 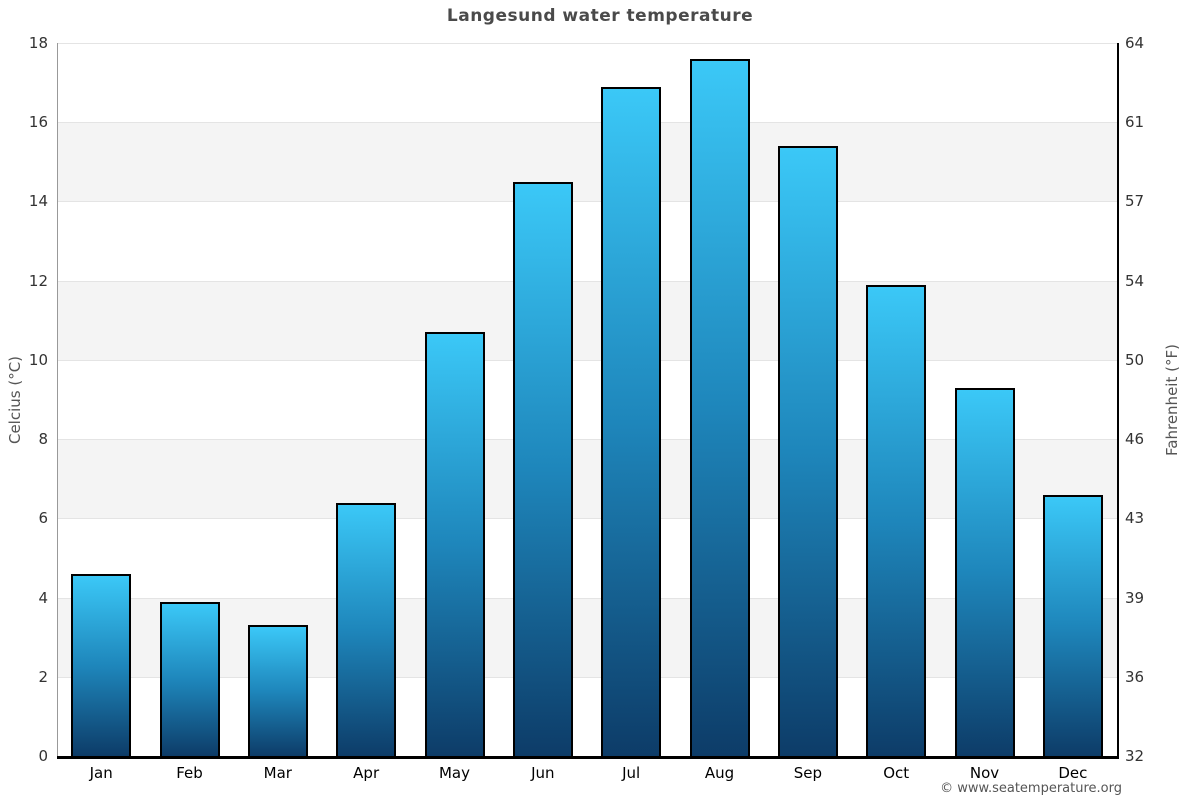 I want to click on bar-sep, so click(x=807, y=451).